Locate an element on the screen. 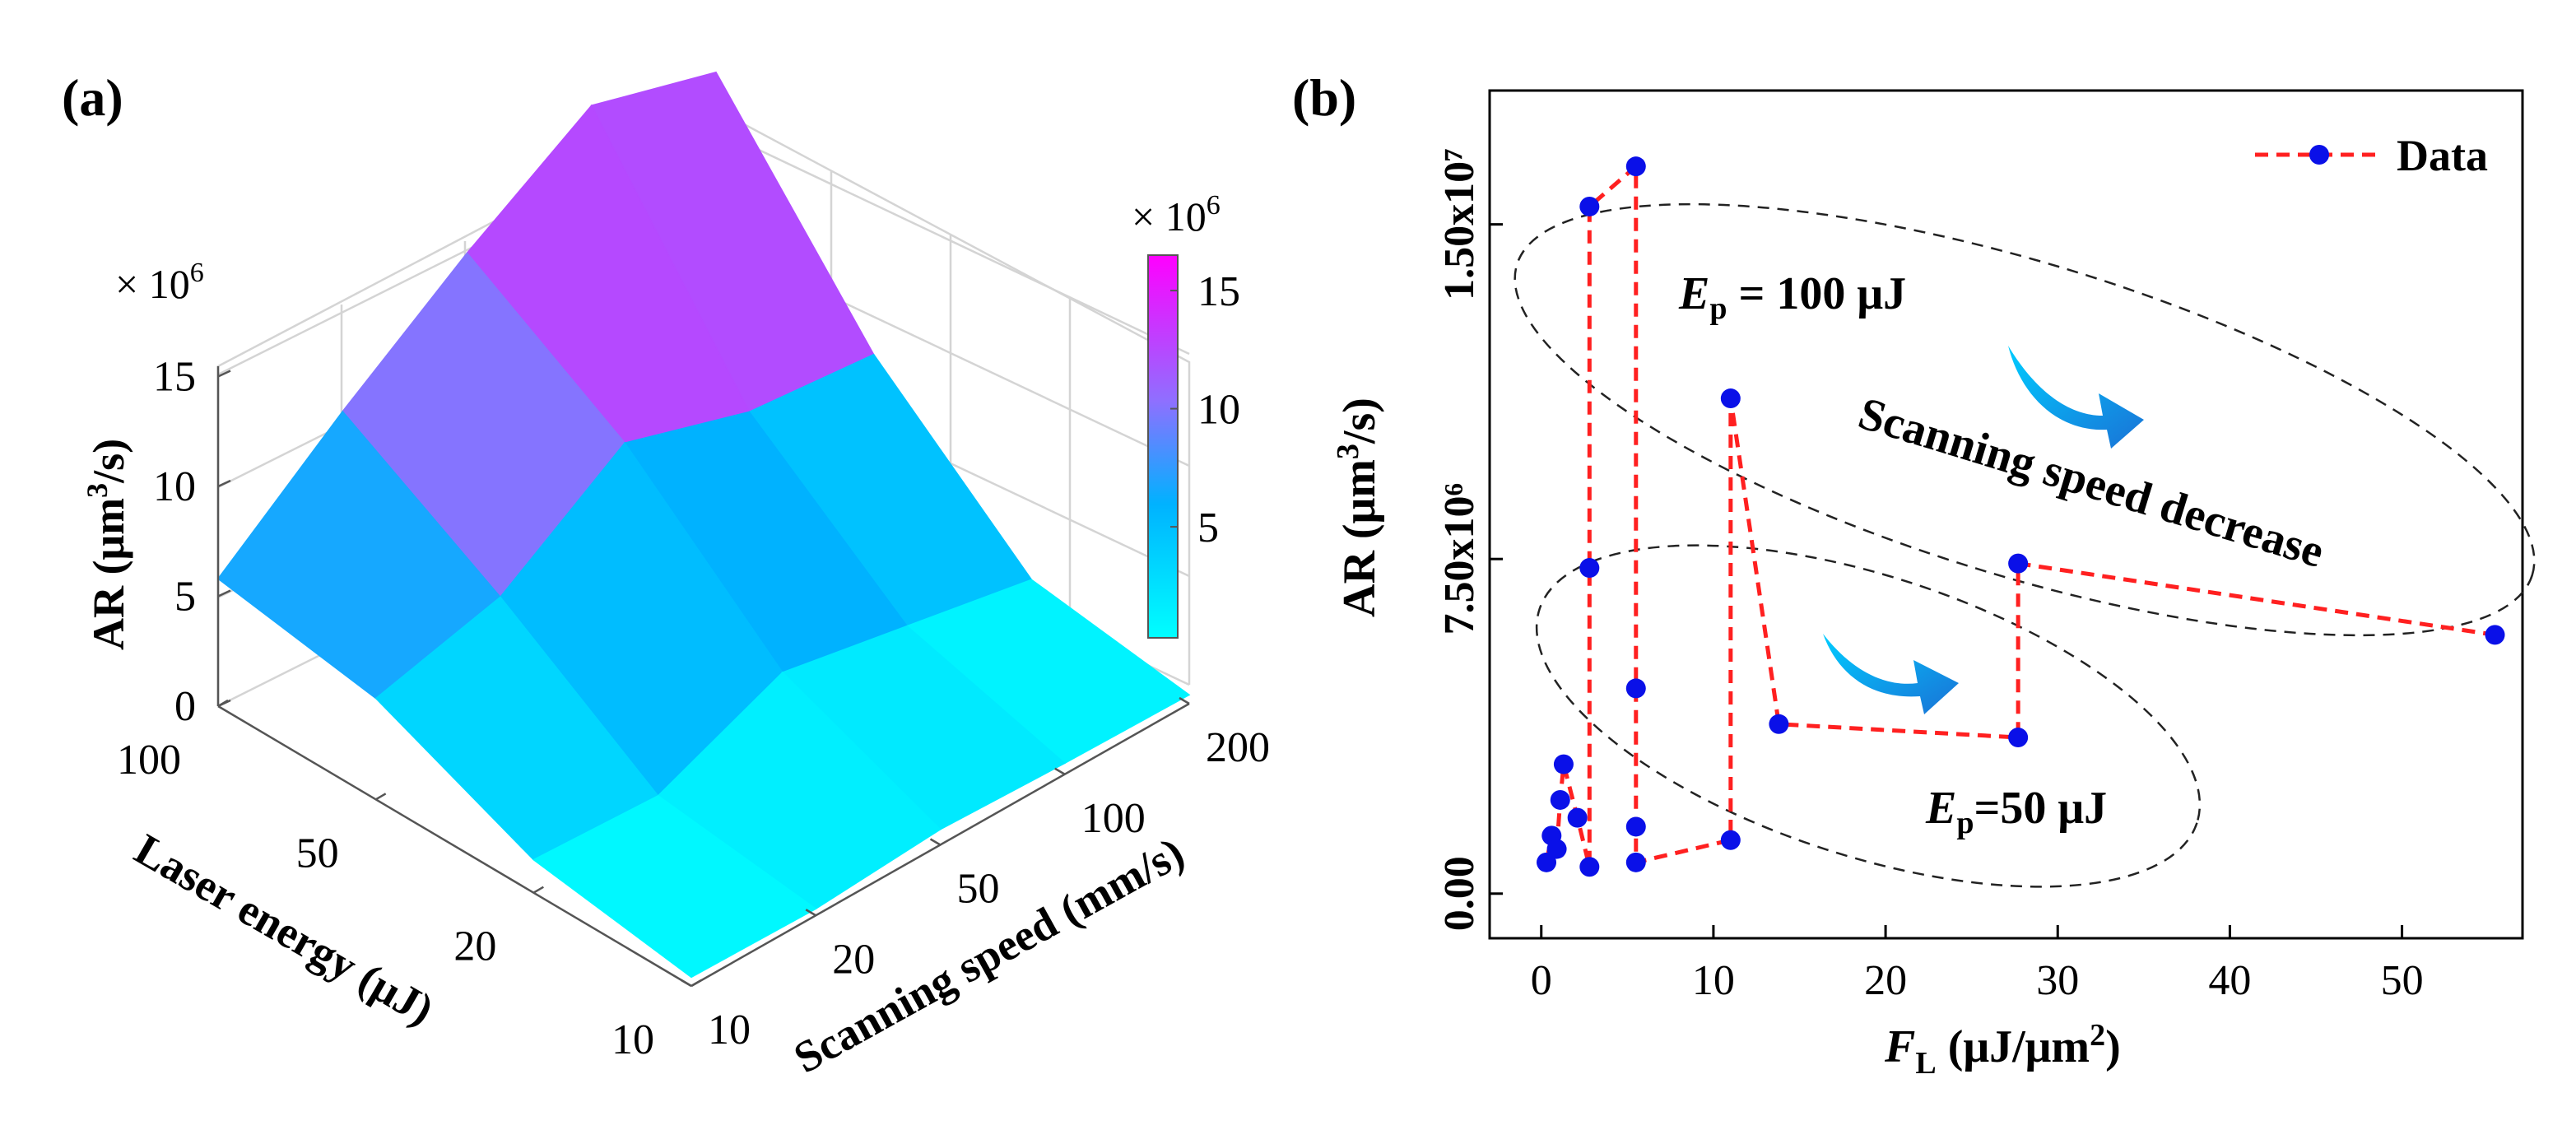 This screenshot has height=1144, width=2576. panel-a-label: (a) is located at coordinates (92, 97).